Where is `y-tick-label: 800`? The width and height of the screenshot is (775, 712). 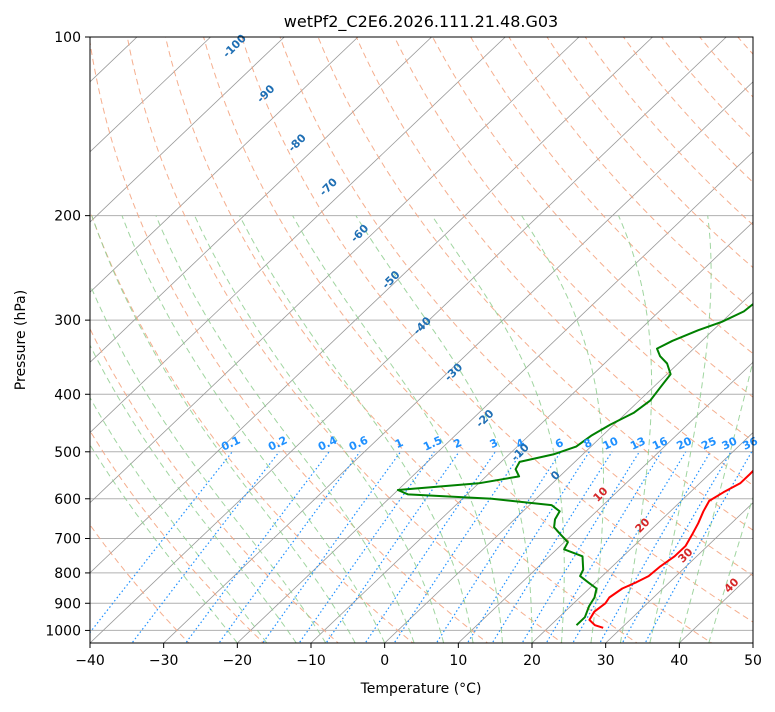 y-tick-label: 800 is located at coordinates (67, 574).